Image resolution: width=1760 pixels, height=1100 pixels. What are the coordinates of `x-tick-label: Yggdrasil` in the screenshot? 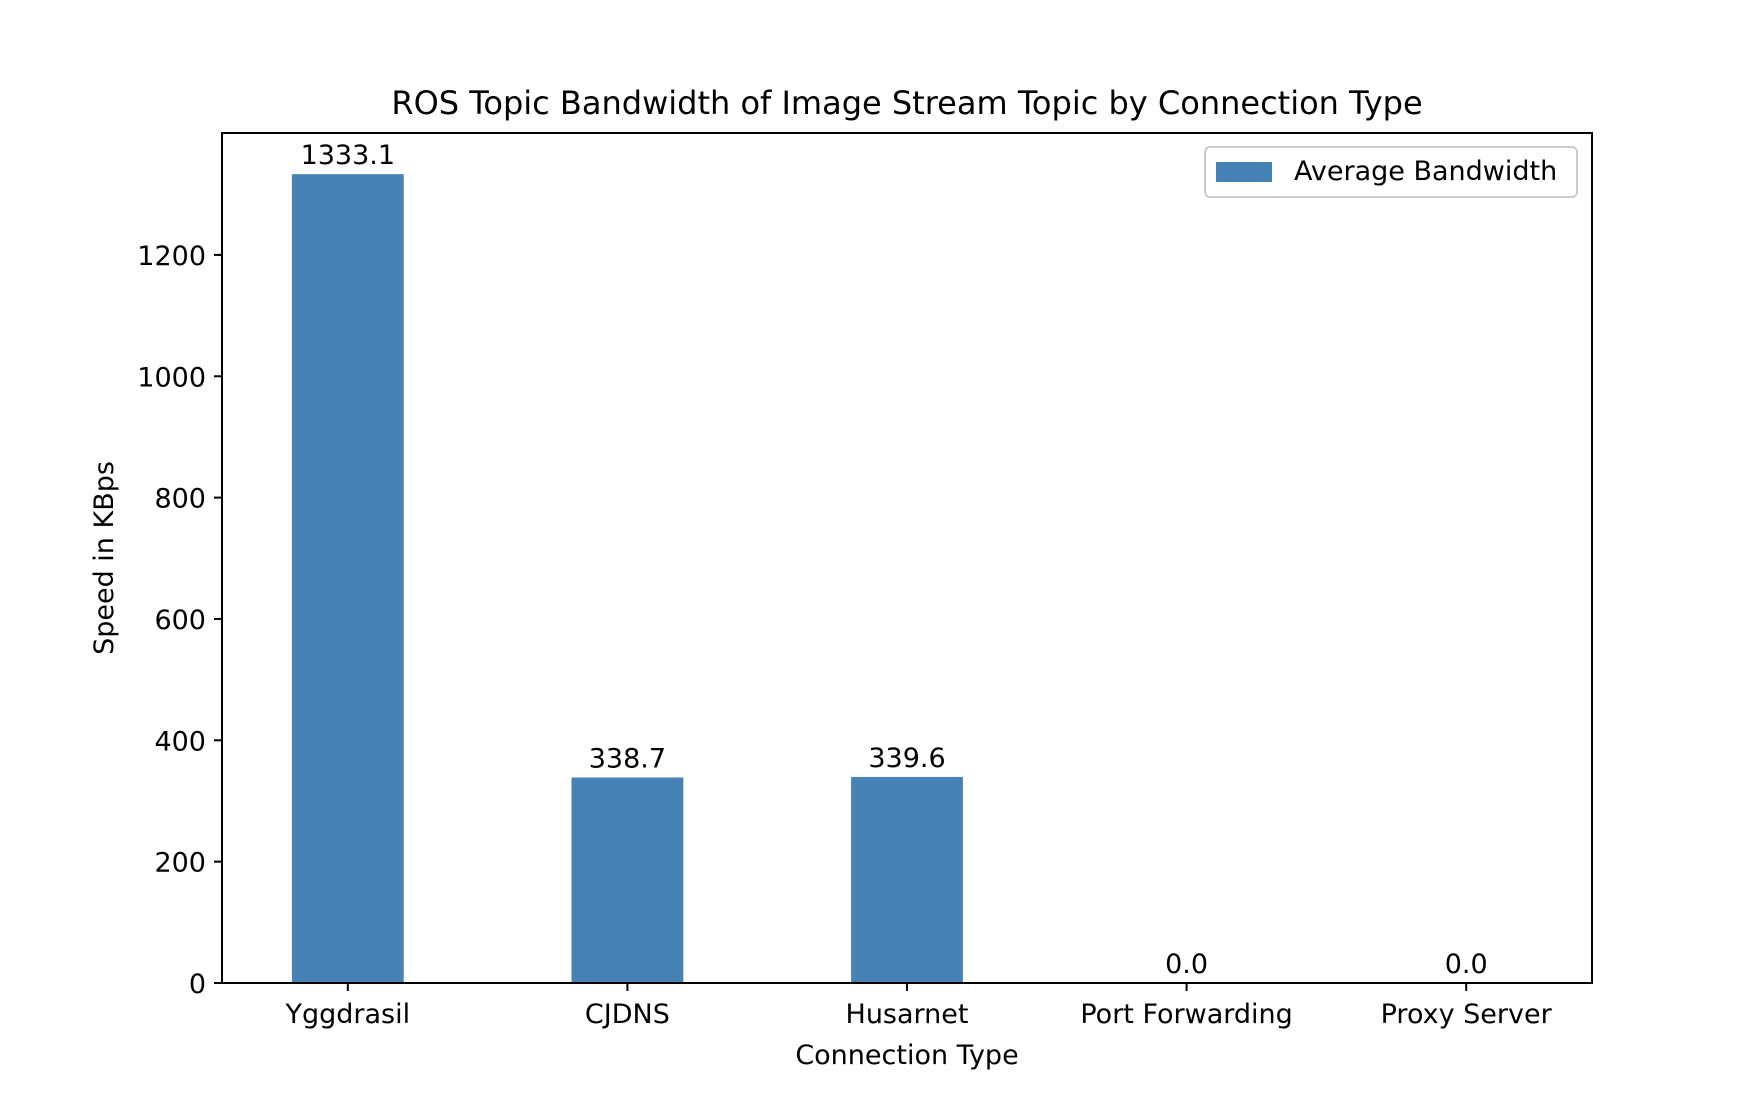 It's located at (348, 1014).